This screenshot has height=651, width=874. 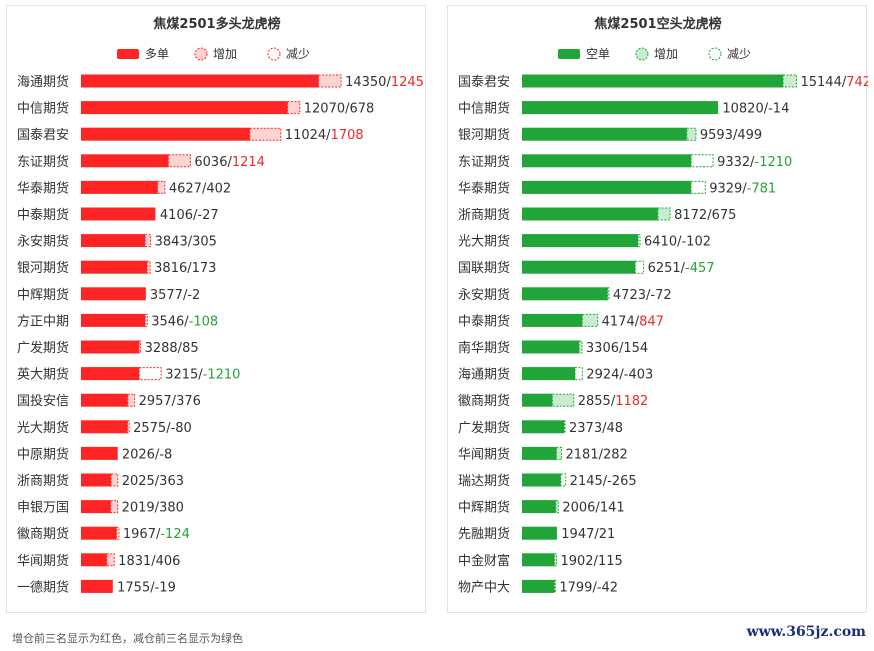 I want to click on long-value-position: 4627/, so click(x=188, y=188).